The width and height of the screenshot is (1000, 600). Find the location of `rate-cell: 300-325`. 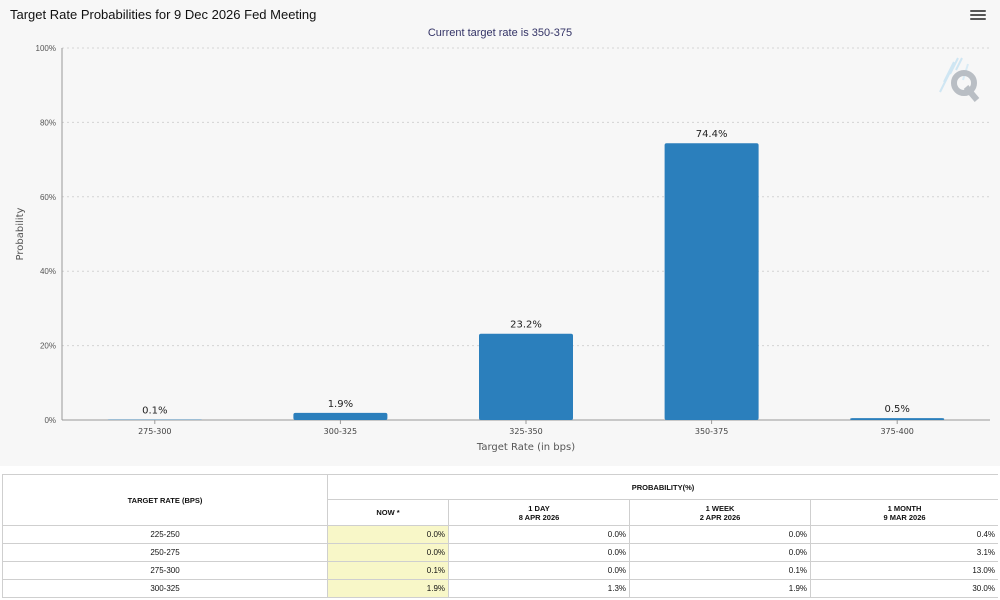

rate-cell: 300-325 is located at coordinates (165, 588).